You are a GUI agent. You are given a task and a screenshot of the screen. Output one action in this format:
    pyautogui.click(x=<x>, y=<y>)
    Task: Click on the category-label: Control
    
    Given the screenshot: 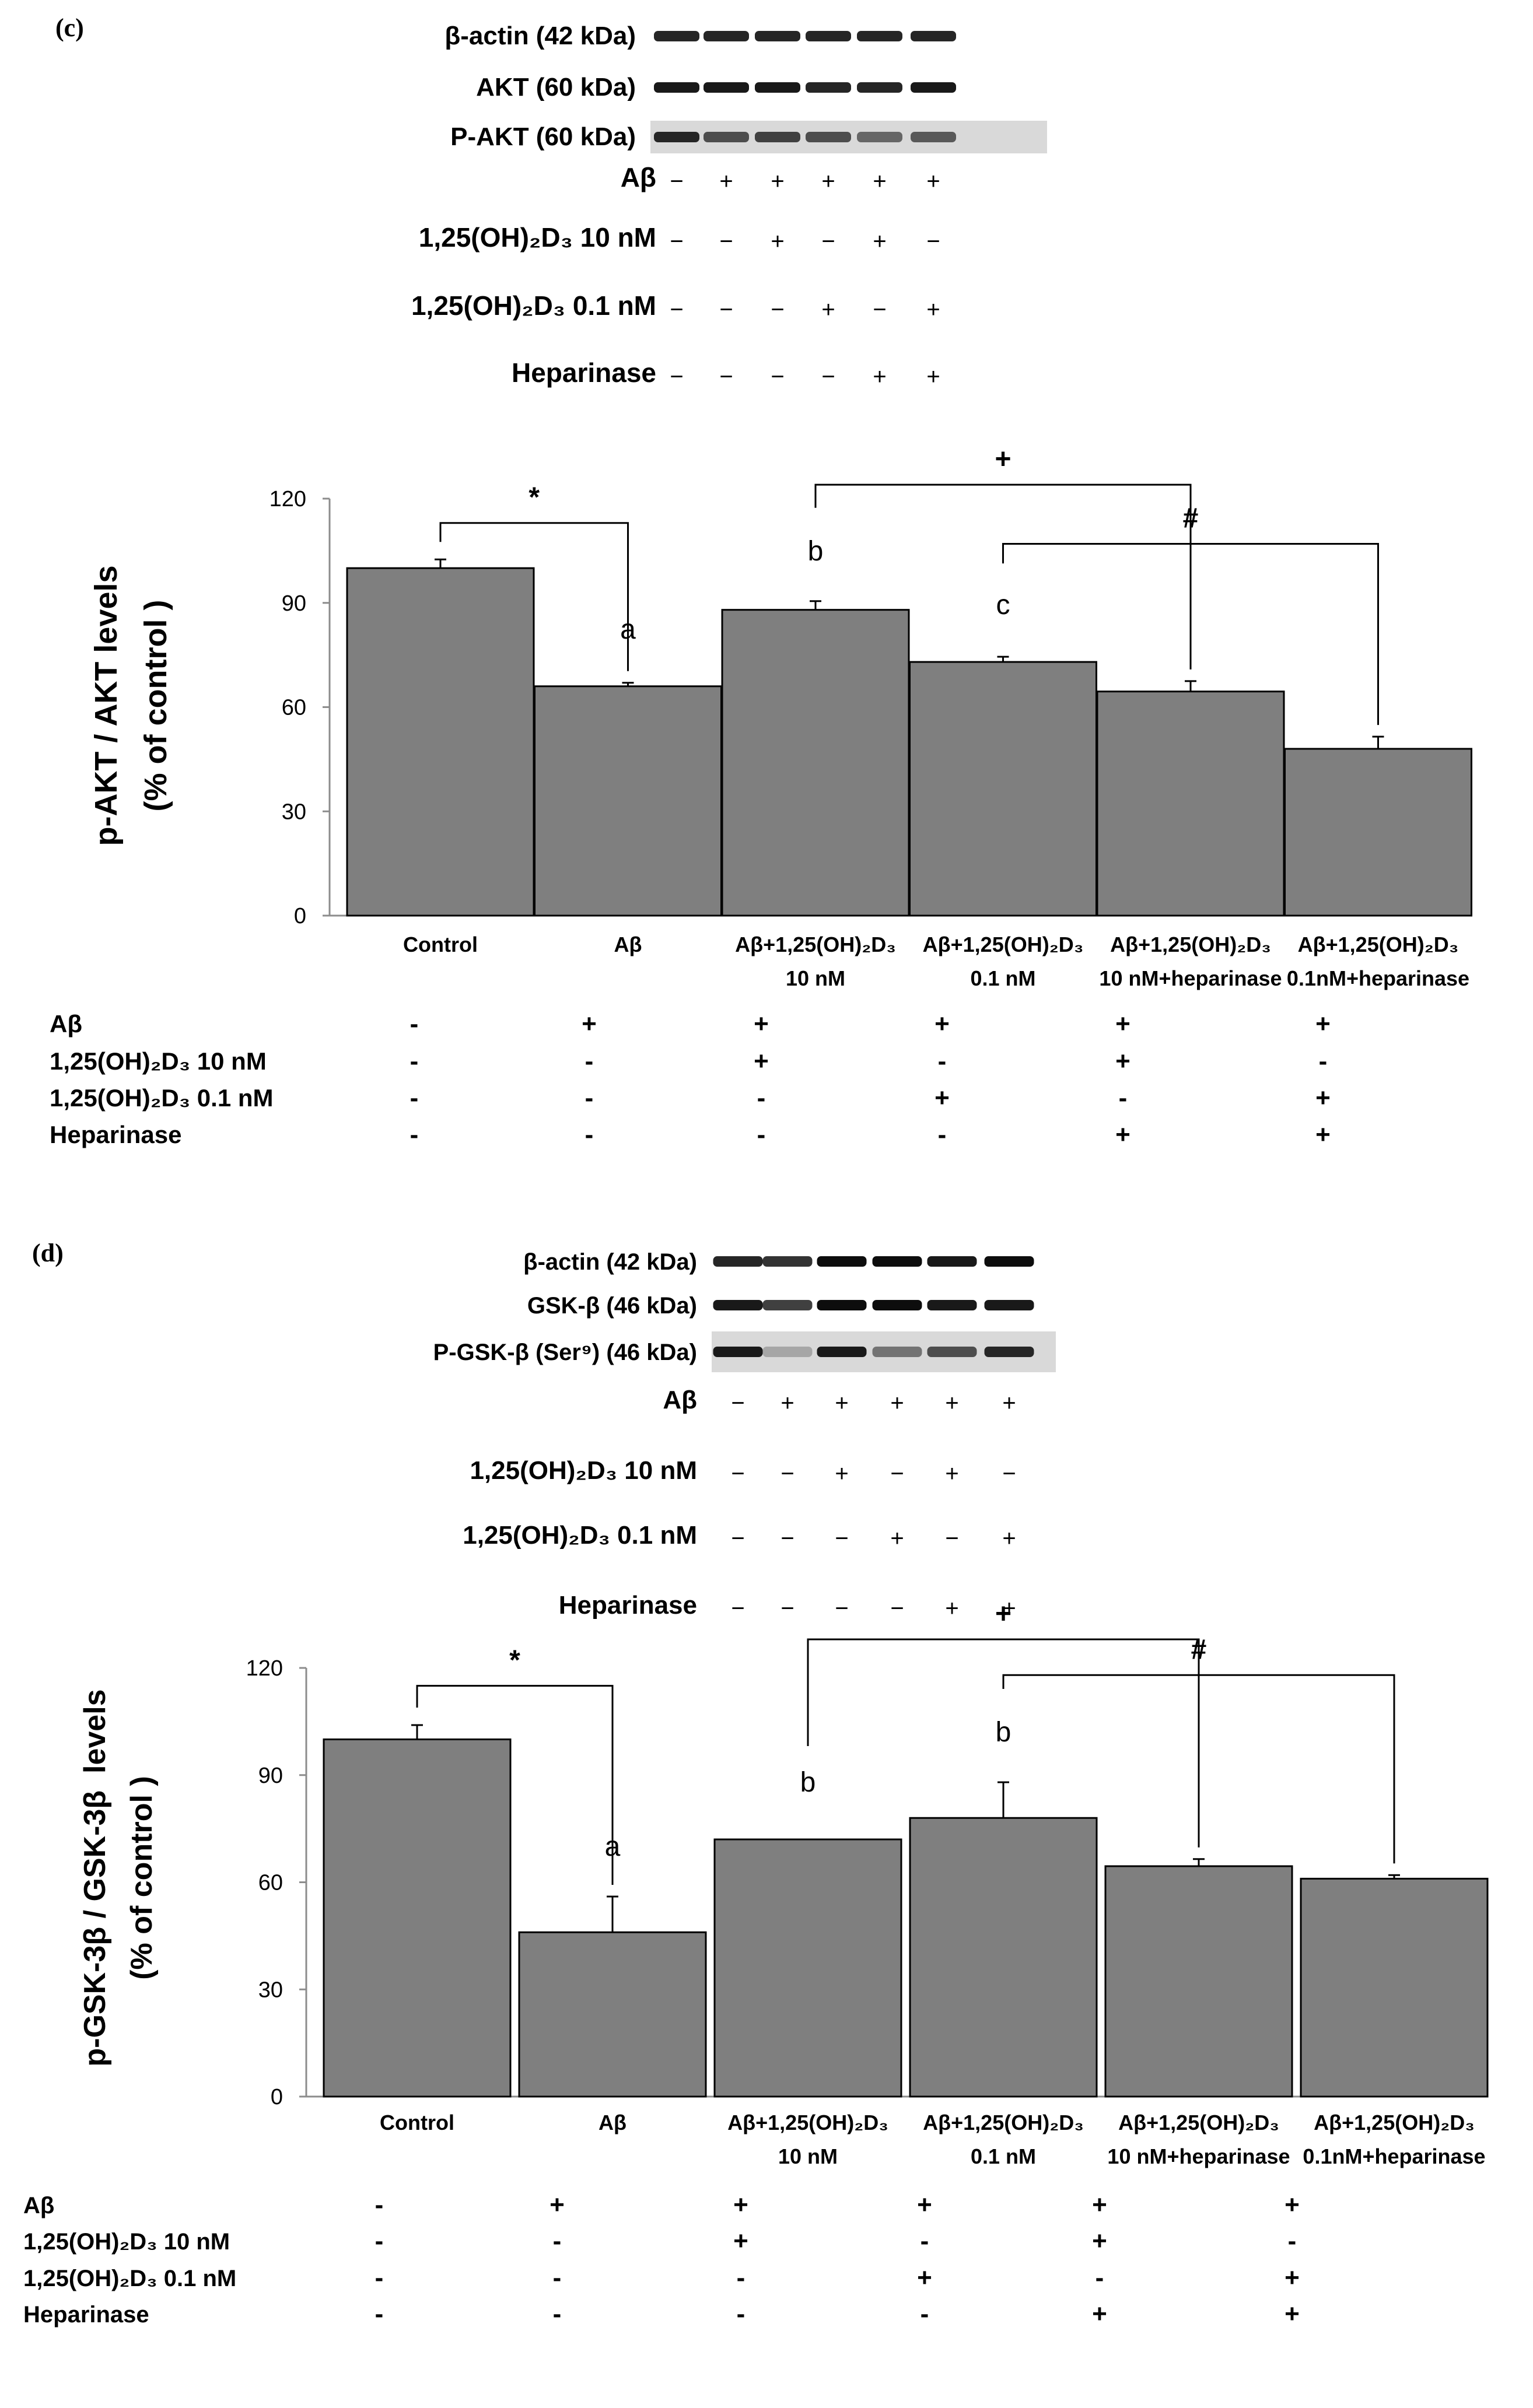 What is the action you would take?
    pyautogui.click(x=417, y=2123)
    